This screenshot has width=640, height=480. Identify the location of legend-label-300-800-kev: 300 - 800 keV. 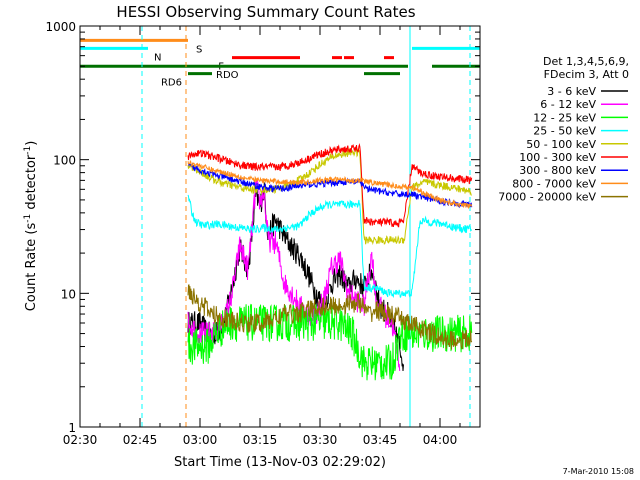
(557, 170).